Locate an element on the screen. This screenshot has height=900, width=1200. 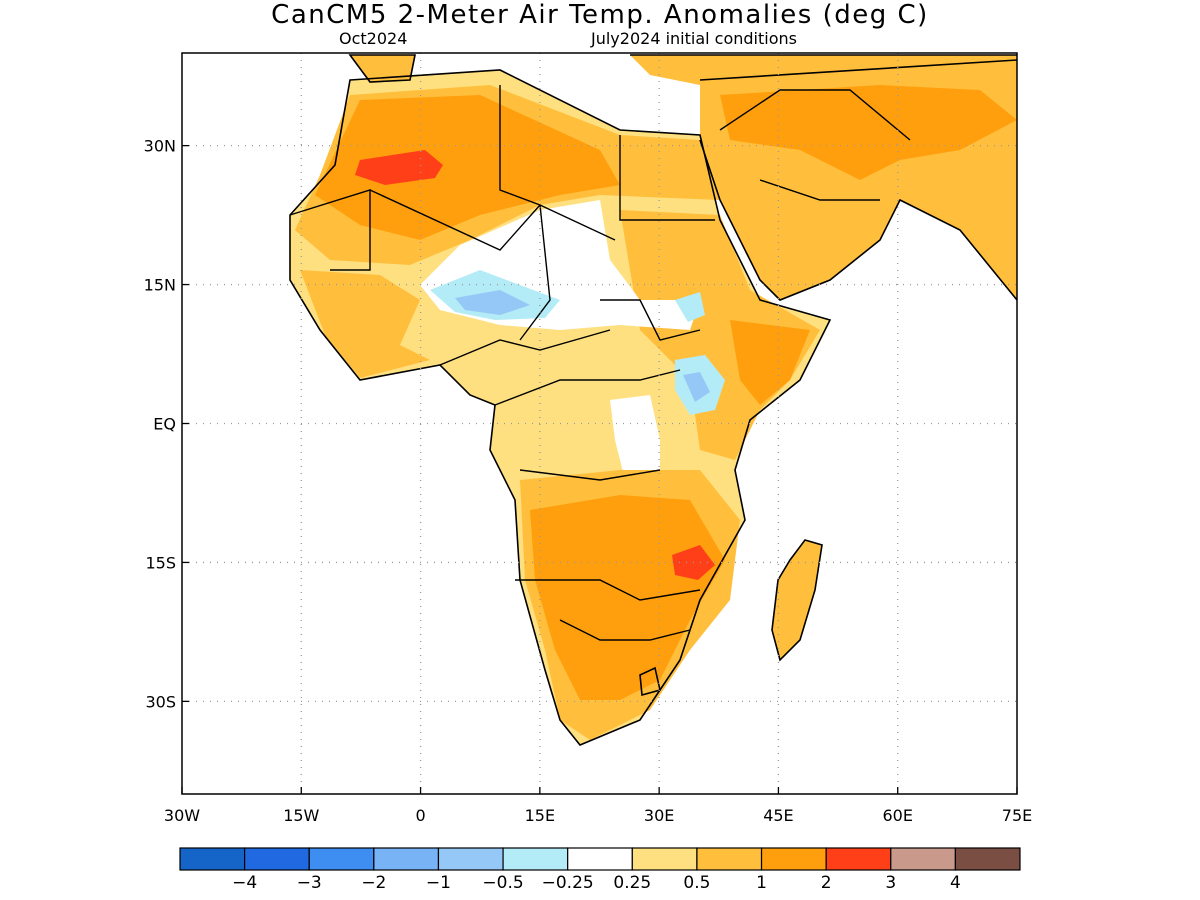
lon-tick-label: 30E is located at coordinates (659, 815).